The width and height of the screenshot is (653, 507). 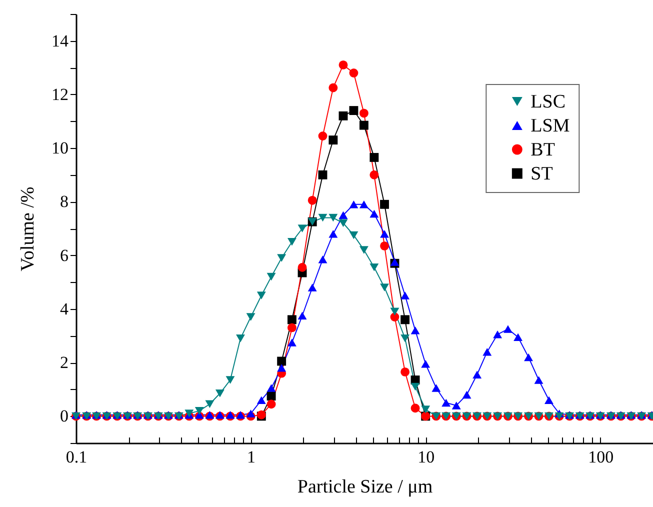 What do you see at coordinates (251, 457) in the screenshot?
I see `x-tick-label: 1` at bounding box center [251, 457].